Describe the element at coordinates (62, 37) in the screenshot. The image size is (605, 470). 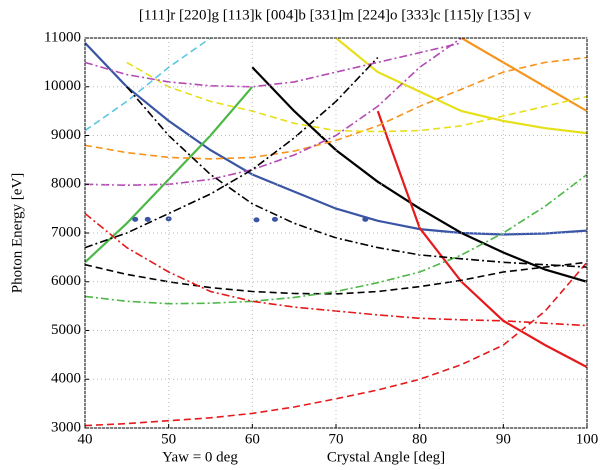
I see `y-tick-label: 11000` at that location.